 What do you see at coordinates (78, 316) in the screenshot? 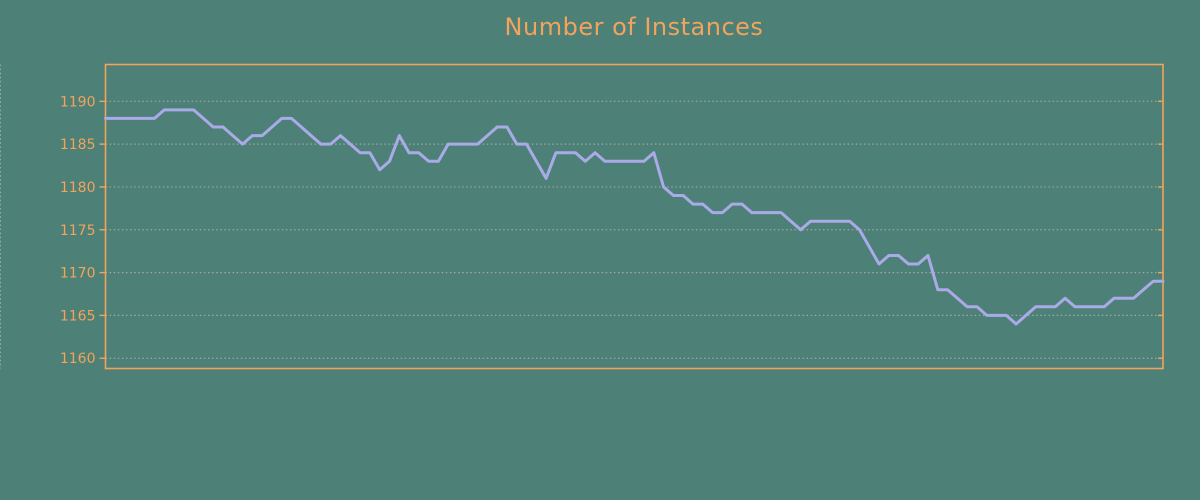
I see `y-tick-label: 1165` at bounding box center [78, 316].